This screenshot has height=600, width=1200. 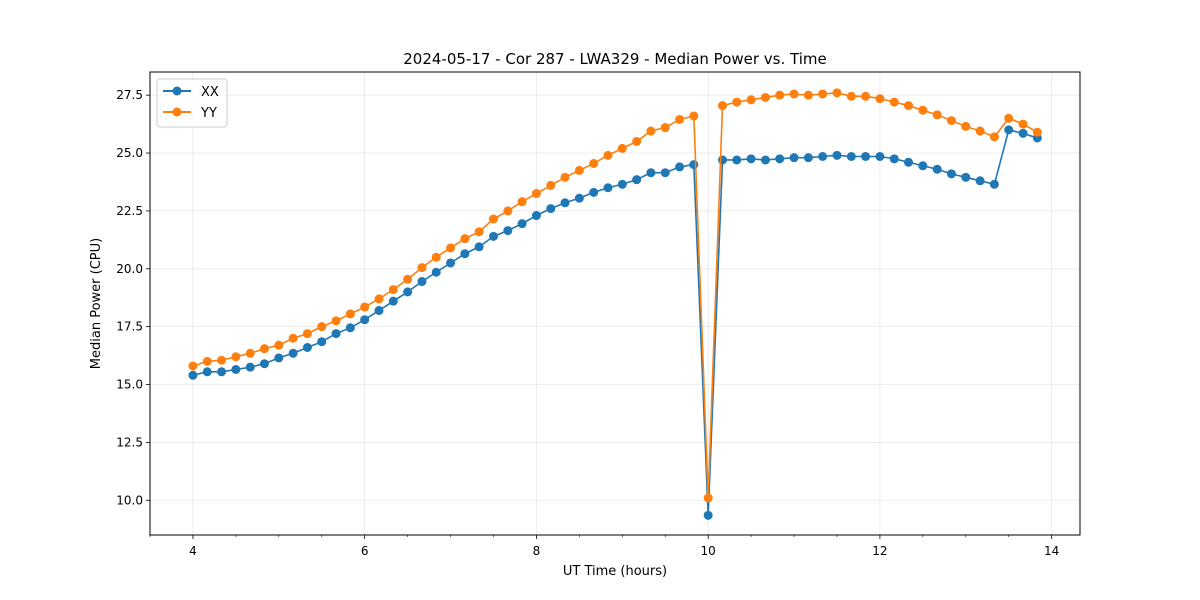 What do you see at coordinates (708, 551) in the screenshot?
I see `x-tick-label: 10` at bounding box center [708, 551].